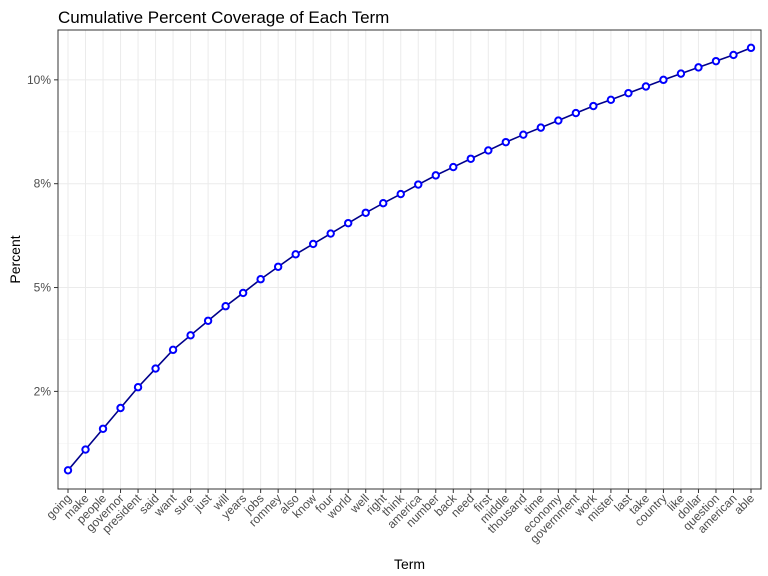 This screenshot has width=768, height=576. What do you see at coordinates (42, 235) in the screenshot?
I see `y-axis: 2% 5% 8% 10%` at bounding box center [42, 235].